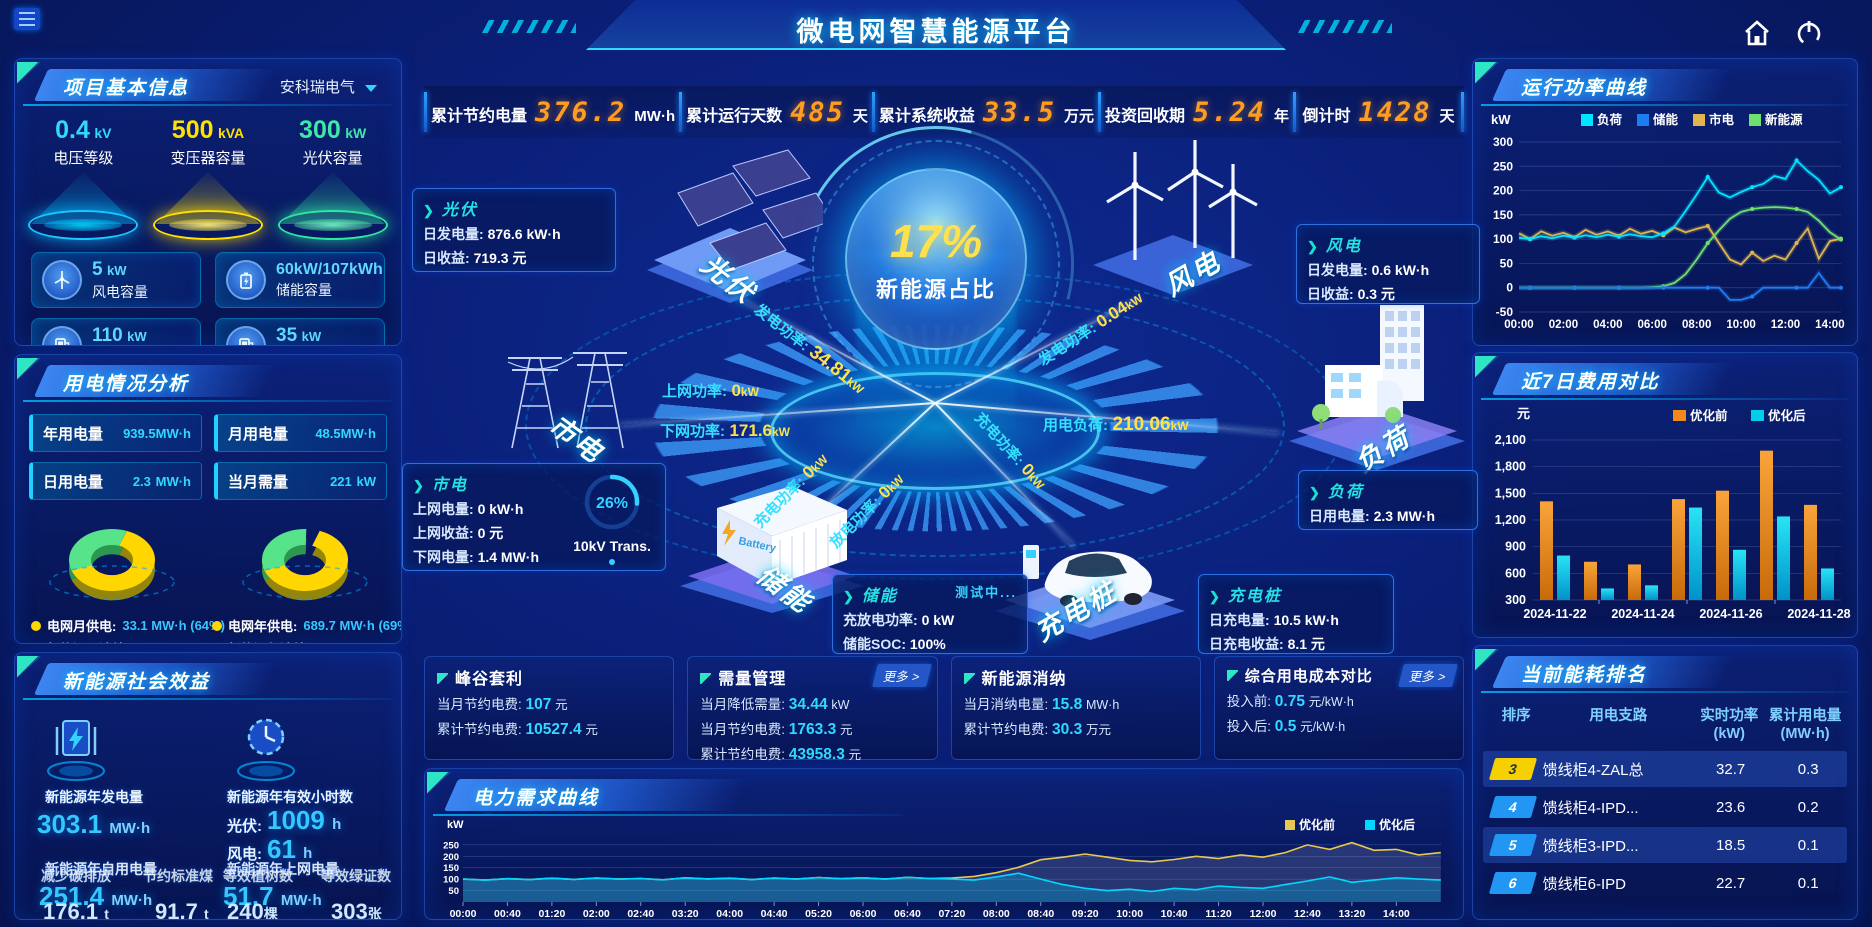 The image size is (1872, 927). I want to click on svg-text: 10:40, so click(1174, 914).